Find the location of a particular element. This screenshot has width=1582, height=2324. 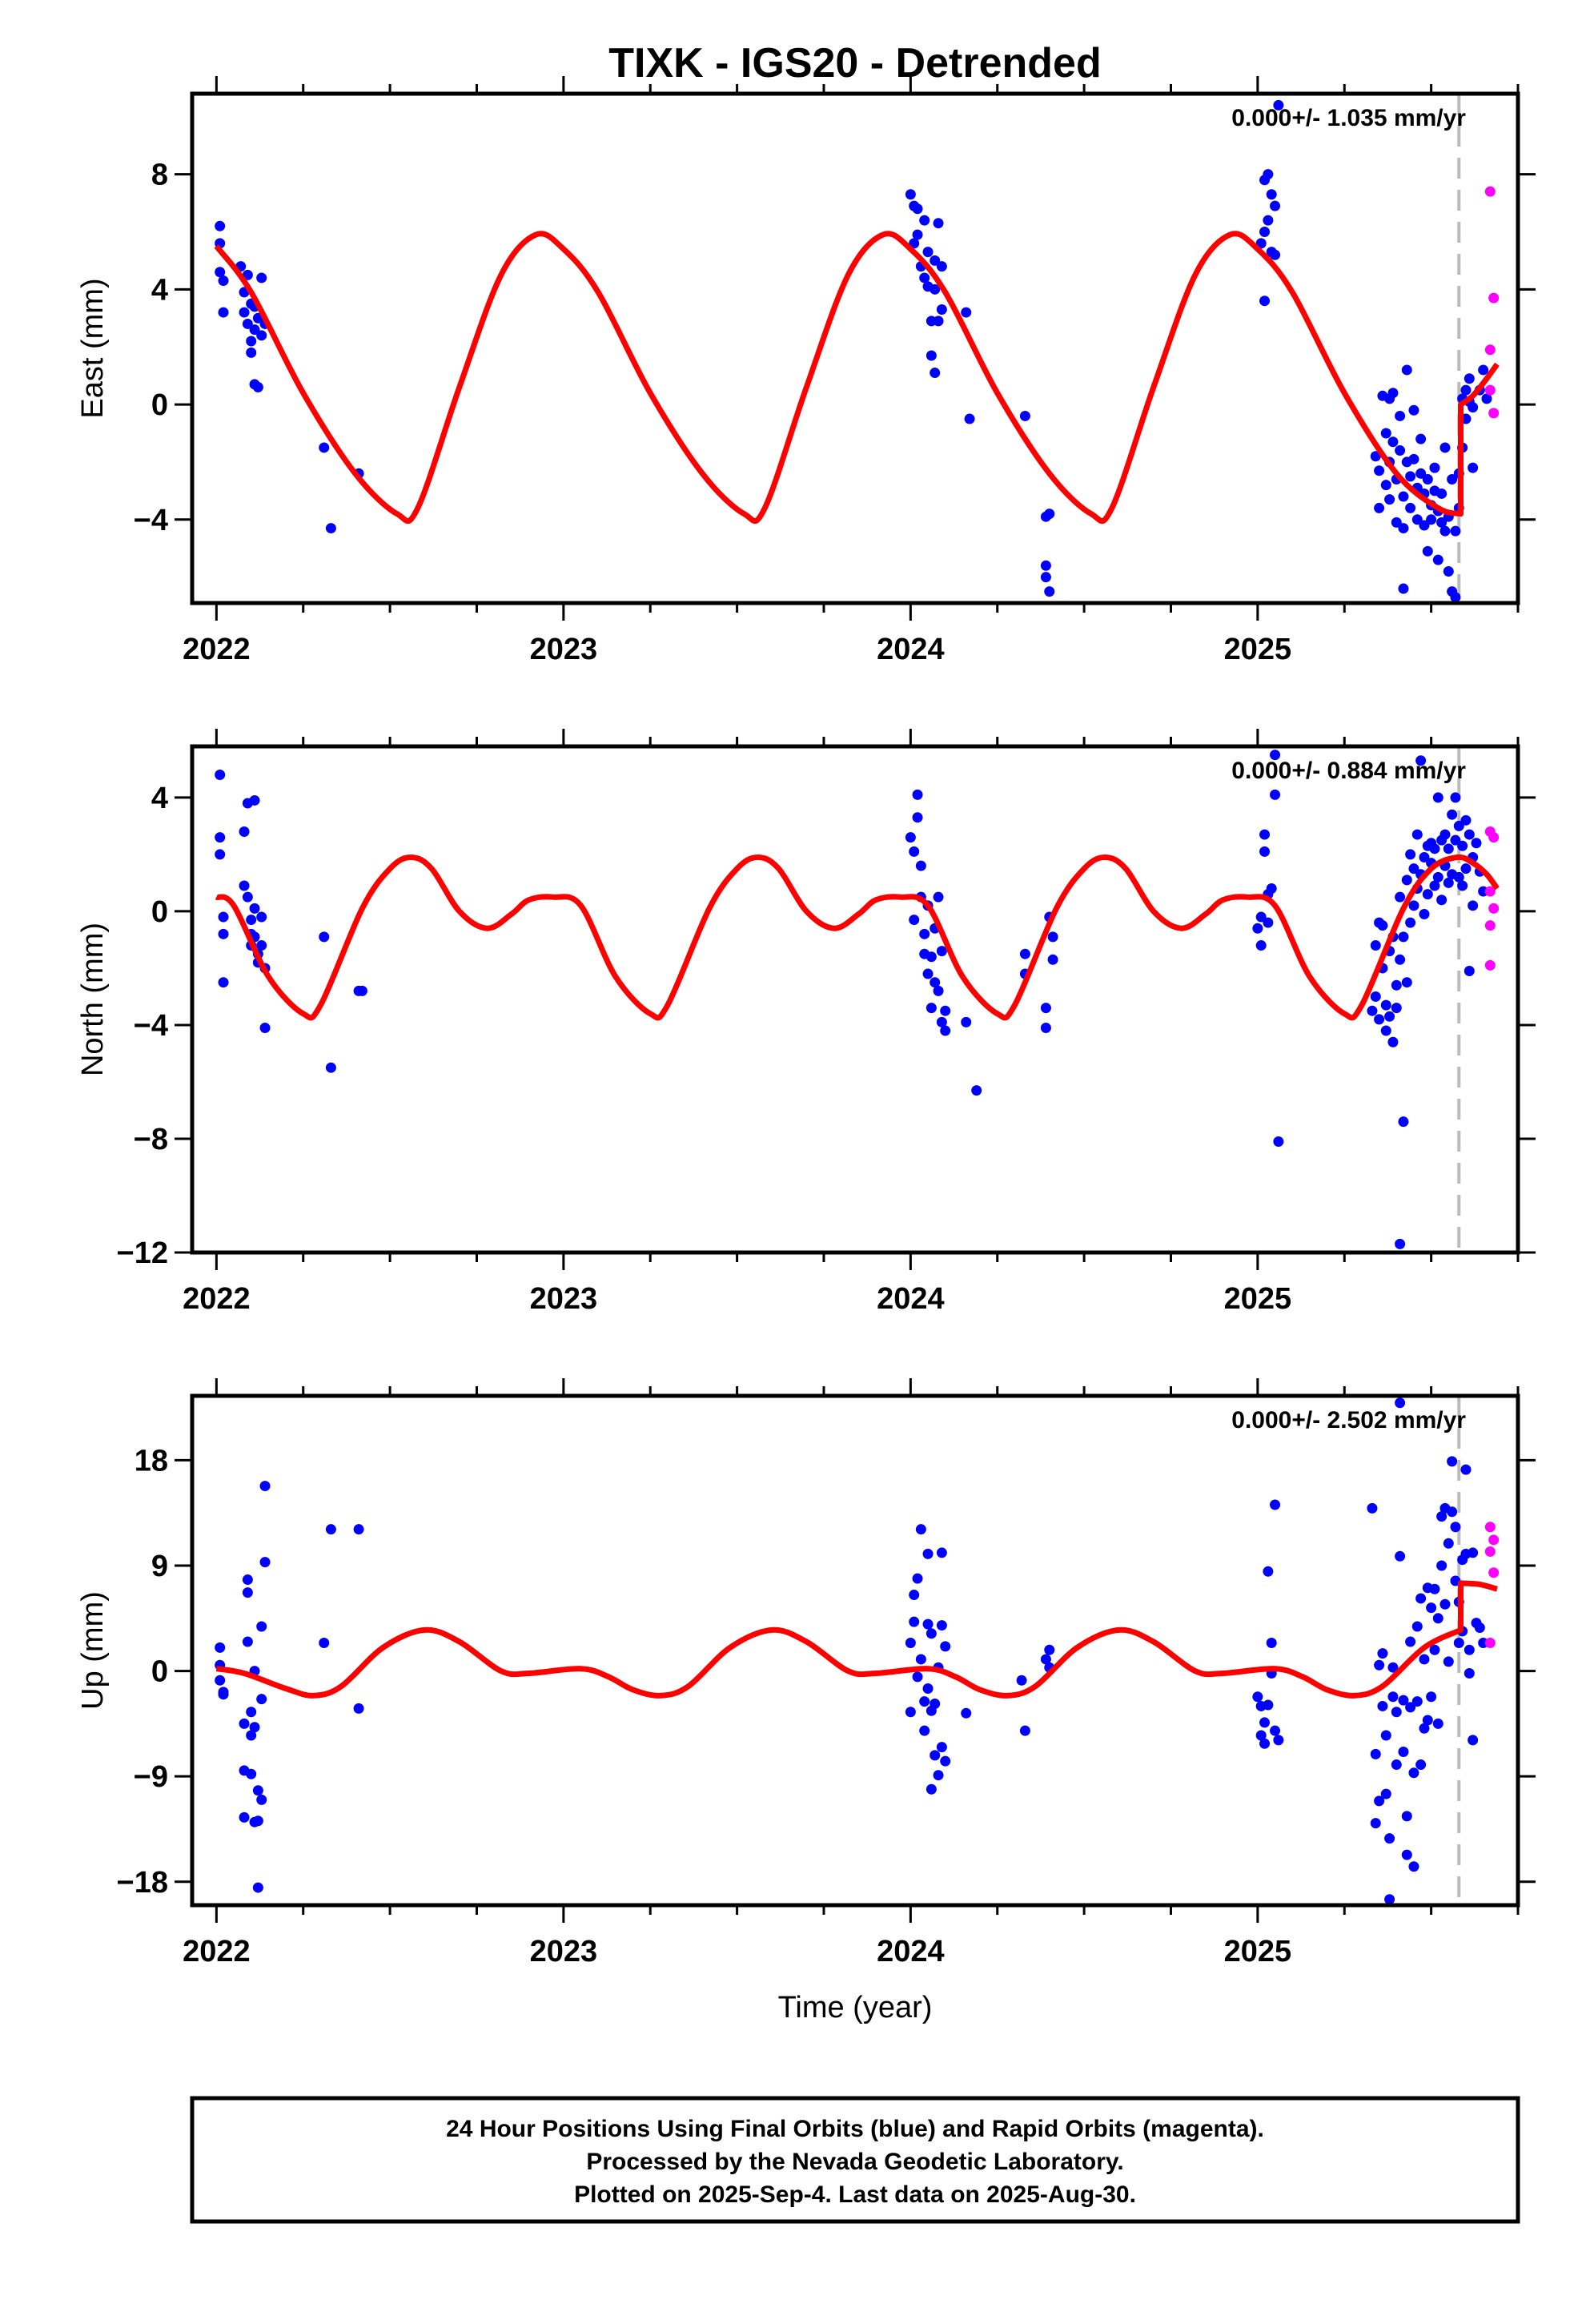

y-tick-label: −18 is located at coordinates (142, 1883).